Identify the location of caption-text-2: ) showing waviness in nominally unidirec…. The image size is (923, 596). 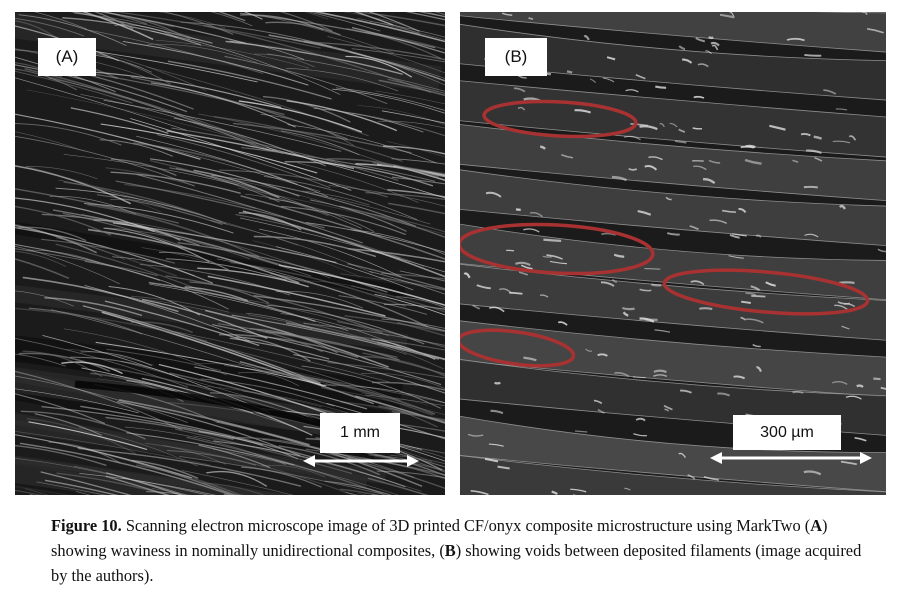
(439, 538).